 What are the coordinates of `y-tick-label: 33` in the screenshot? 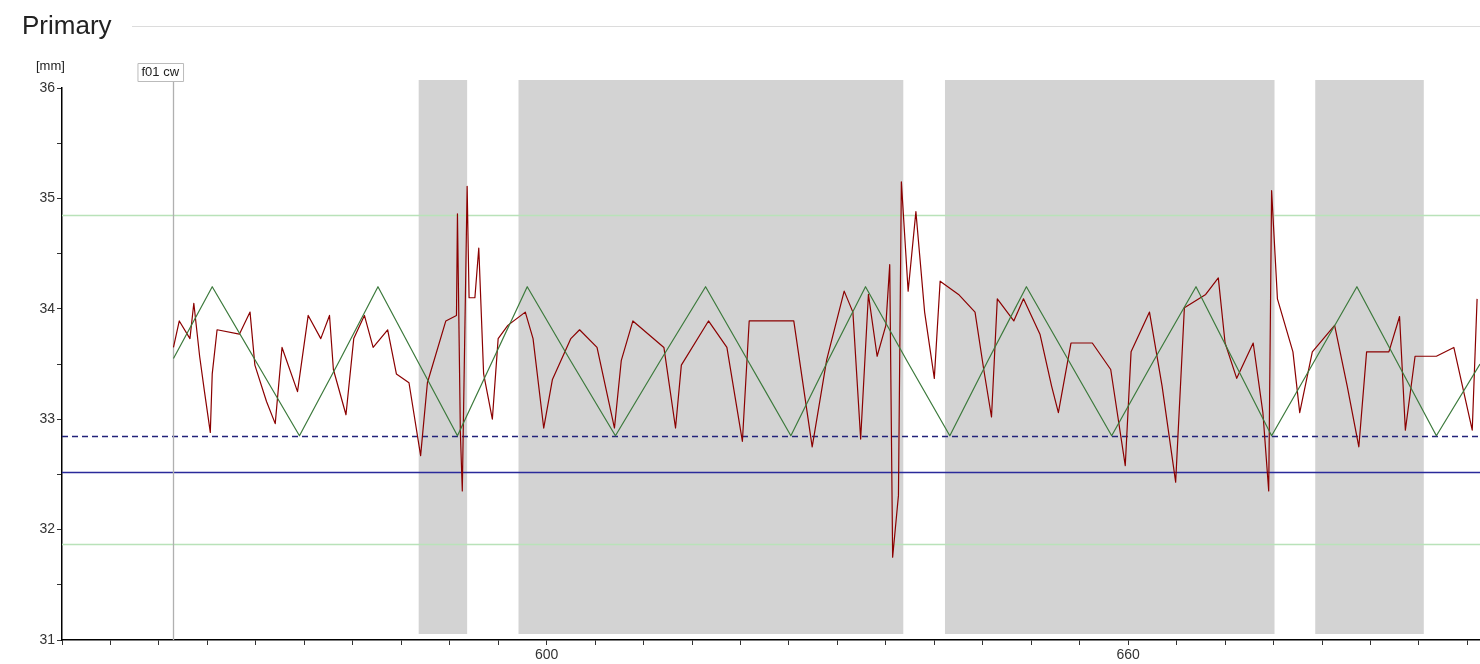 It's located at (47, 418).